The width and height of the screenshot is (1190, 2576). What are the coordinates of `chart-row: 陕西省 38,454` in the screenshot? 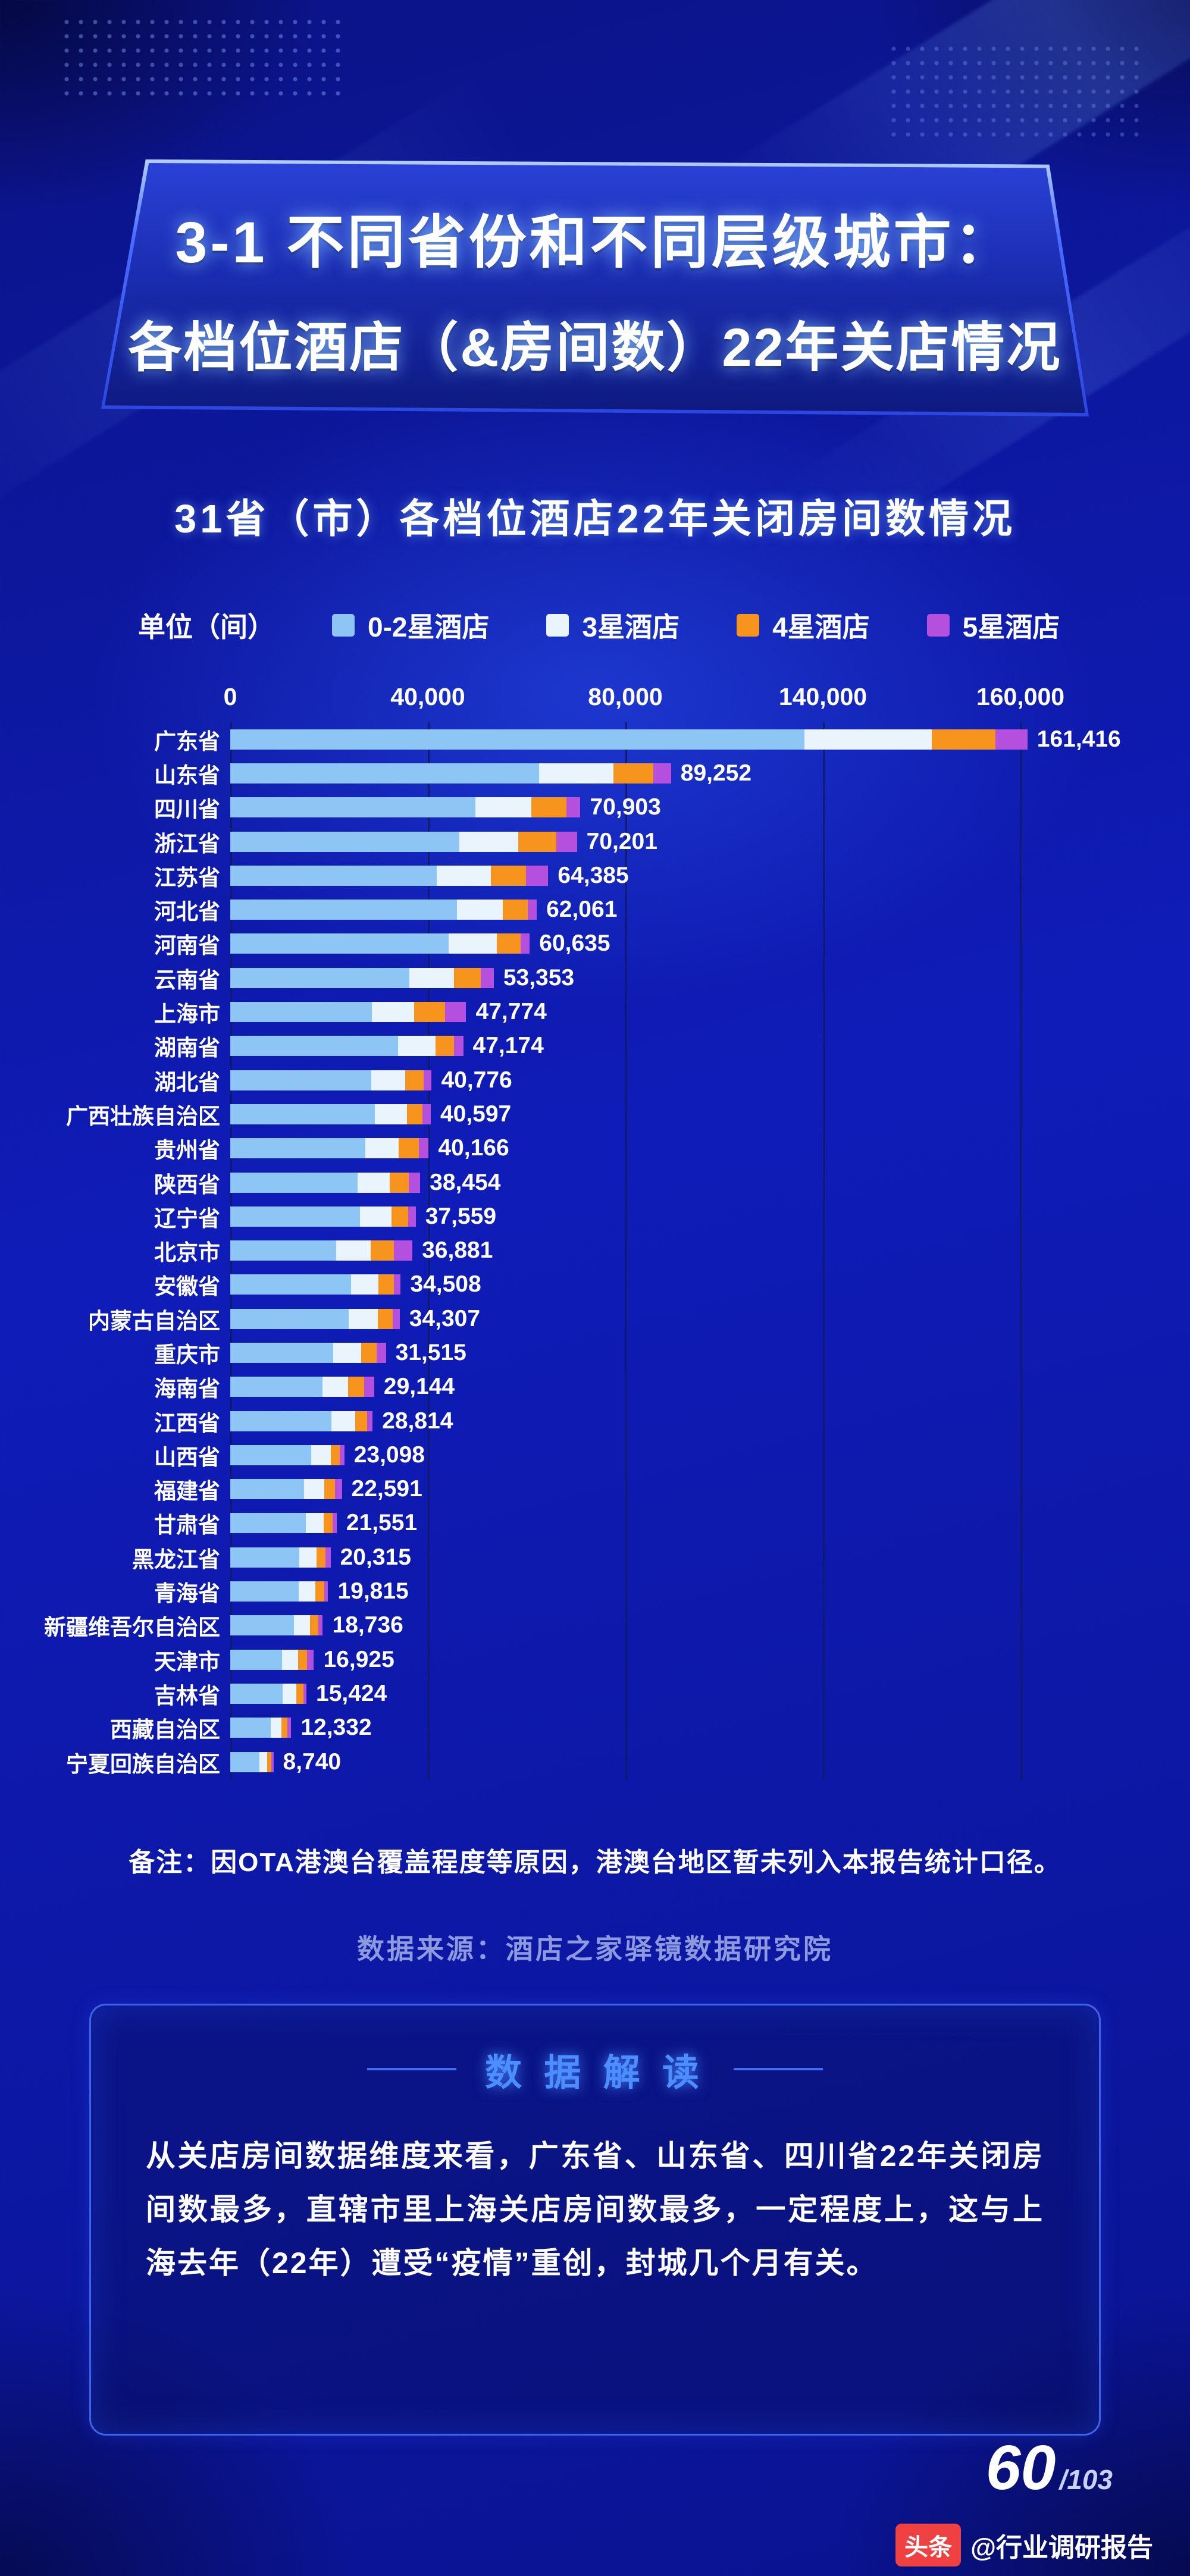 It's located at (595, 1182).